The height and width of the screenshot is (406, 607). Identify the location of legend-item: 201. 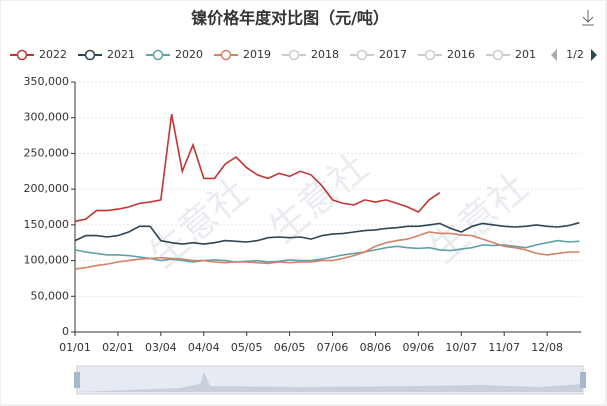
(511, 54).